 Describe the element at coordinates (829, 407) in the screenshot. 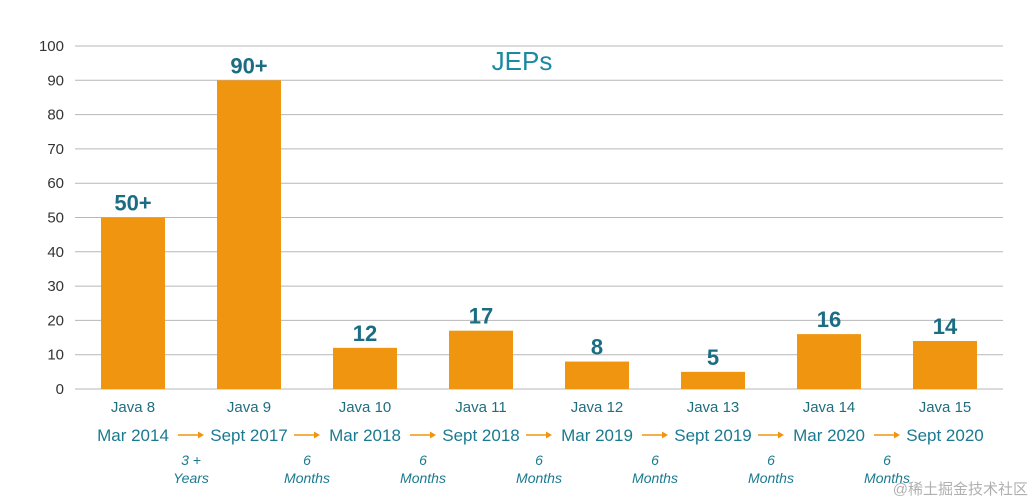

I see `x-tick-label: Java 14` at that location.